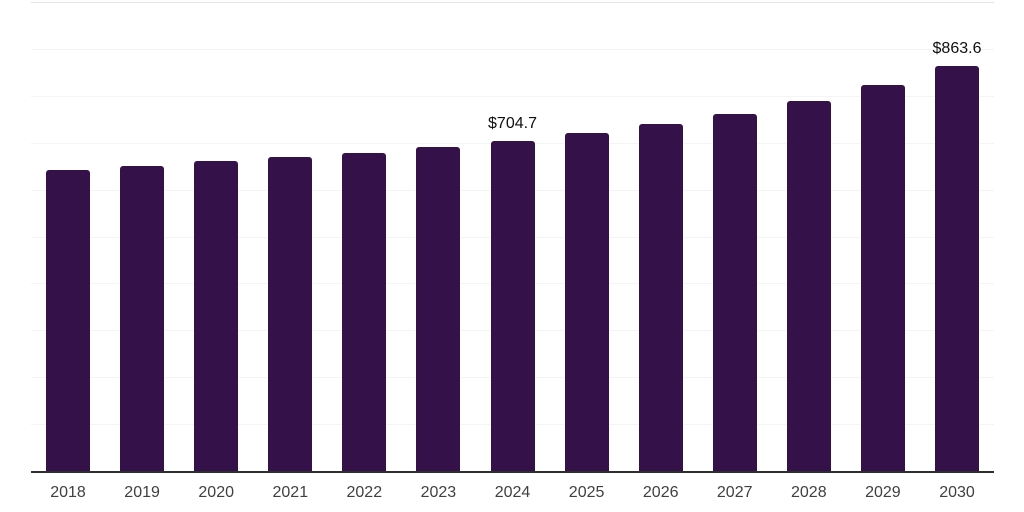 The width and height of the screenshot is (1024, 512). Describe the element at coordinates (512, 492) in the screenshot. I see `x-axis-label-2024: 2024` at that location.